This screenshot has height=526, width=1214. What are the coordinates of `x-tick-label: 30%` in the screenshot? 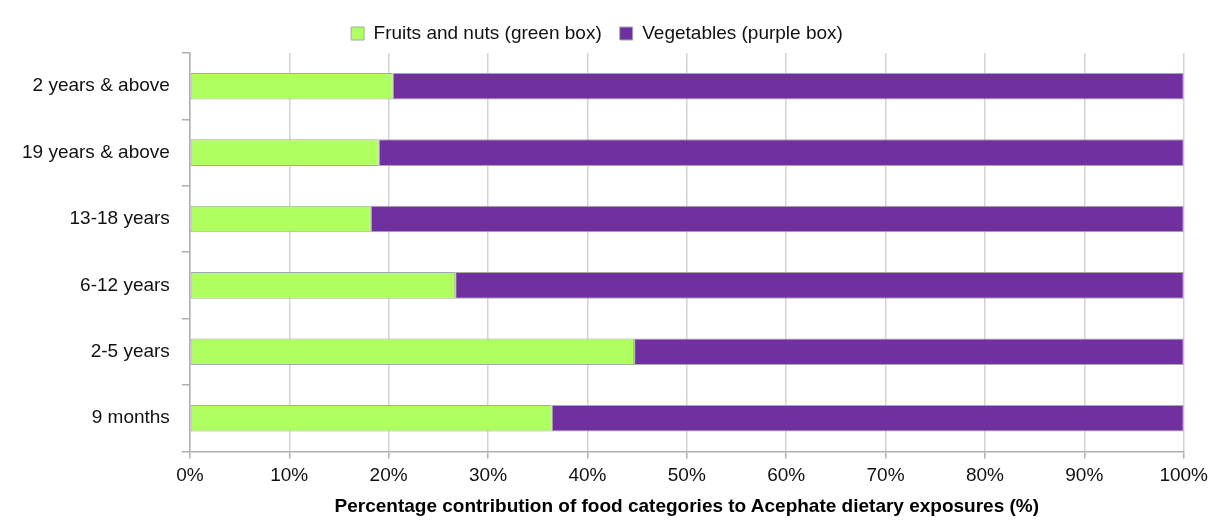 It's located at (488, 475).